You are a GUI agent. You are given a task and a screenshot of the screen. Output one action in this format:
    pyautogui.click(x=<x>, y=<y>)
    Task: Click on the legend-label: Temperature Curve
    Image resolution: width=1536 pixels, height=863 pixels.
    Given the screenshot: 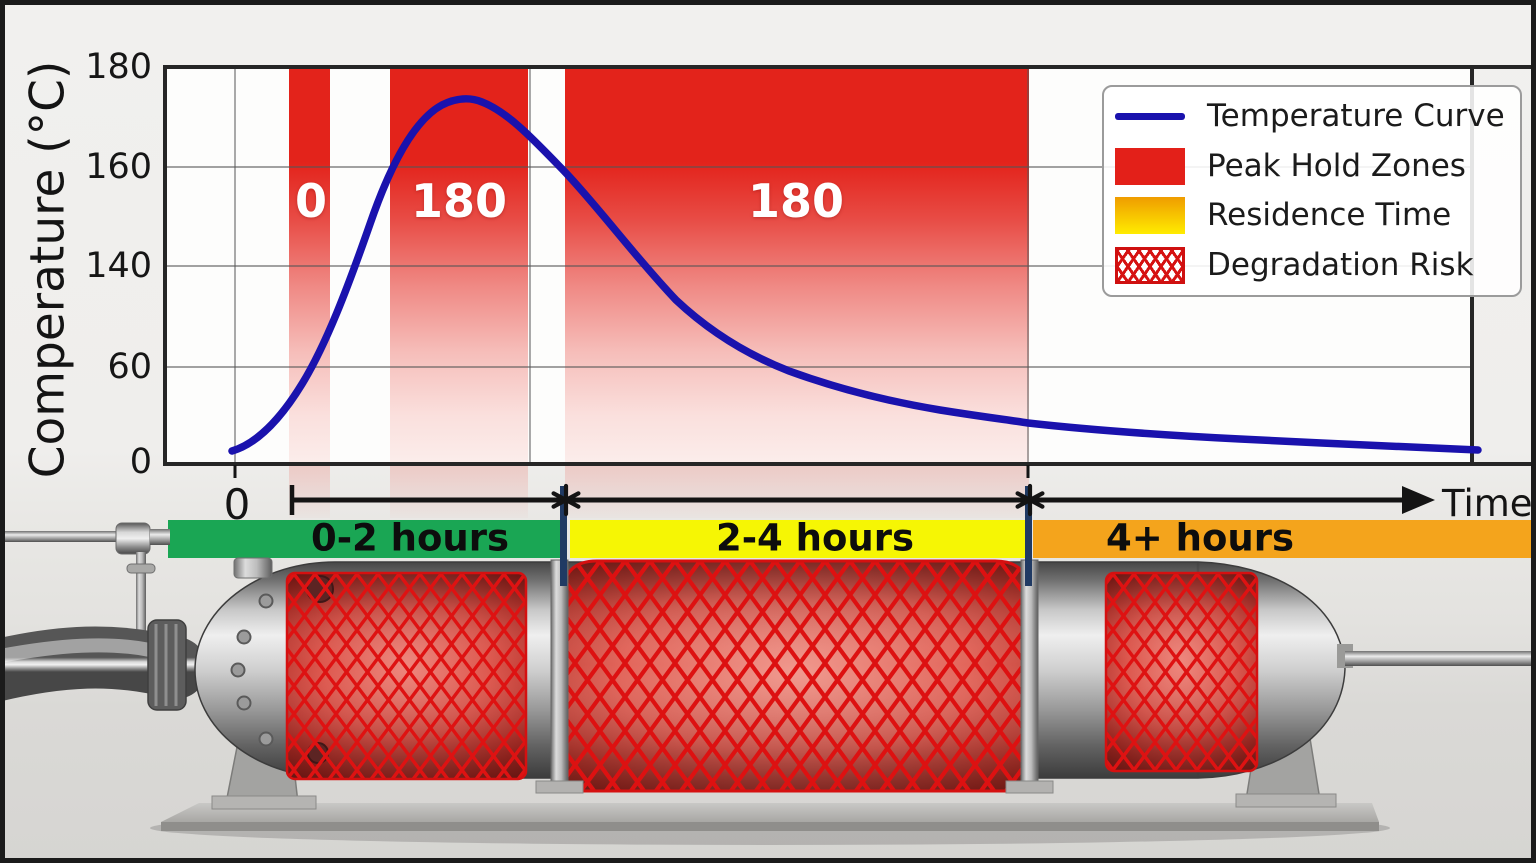 What is the action you would take?
    pyautogui.click(x=1356, y=116)
    